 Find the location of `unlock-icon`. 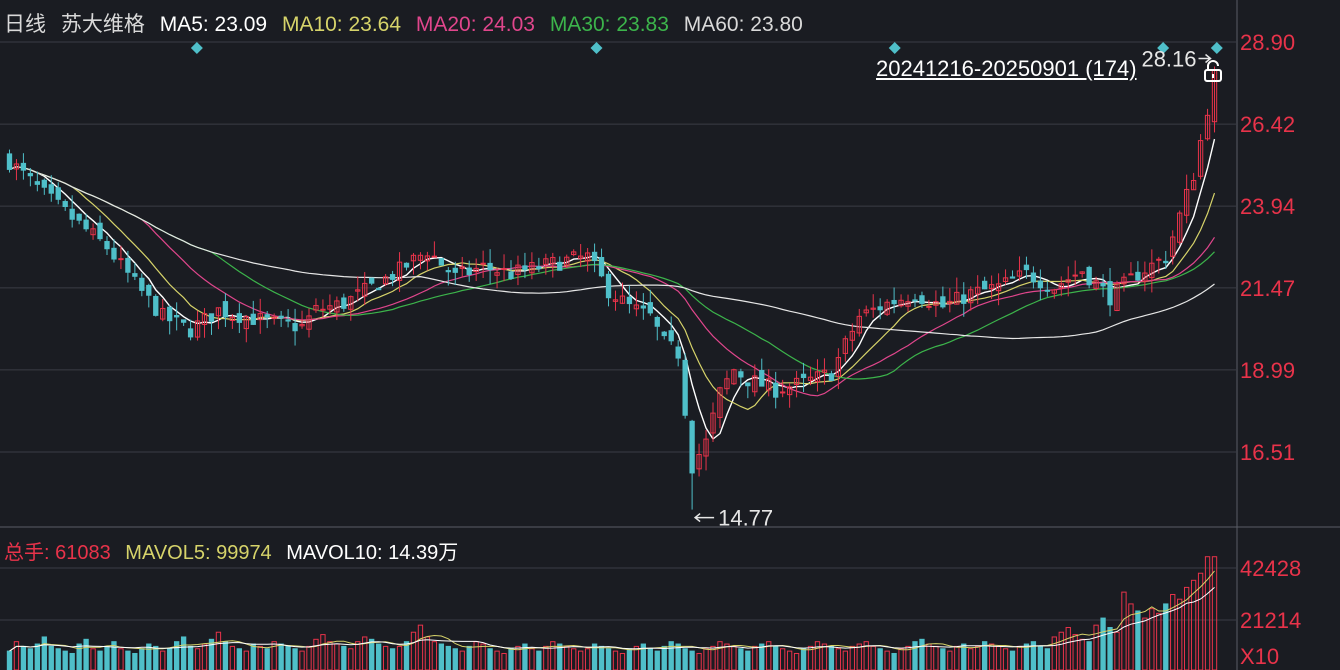

unlock-icon is located at coordinates (1213, 71).